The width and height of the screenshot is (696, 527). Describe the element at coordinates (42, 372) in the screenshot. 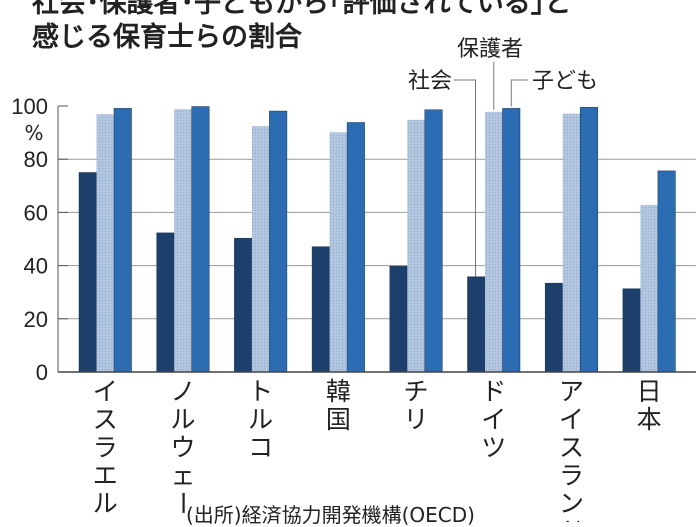

I see `y-tick-label: 0` at that location.